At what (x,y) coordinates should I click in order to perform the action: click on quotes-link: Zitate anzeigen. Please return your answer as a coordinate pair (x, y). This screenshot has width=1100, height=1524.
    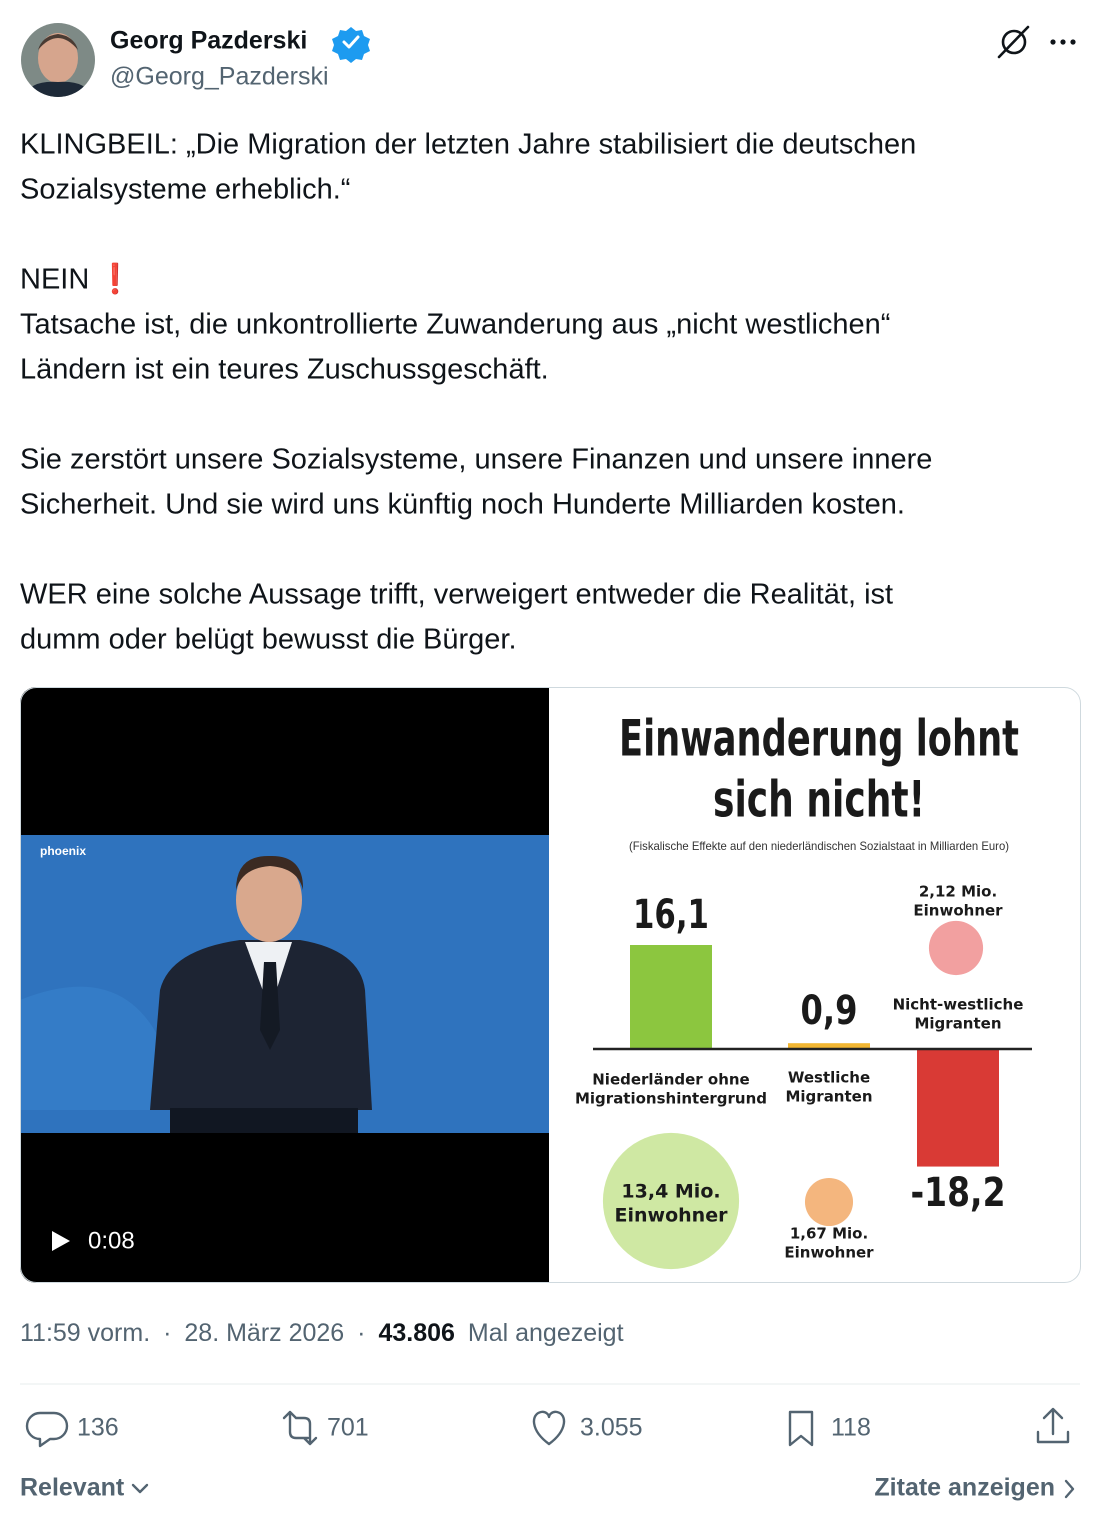
    Looking at the image, I should click on (974, 1488).